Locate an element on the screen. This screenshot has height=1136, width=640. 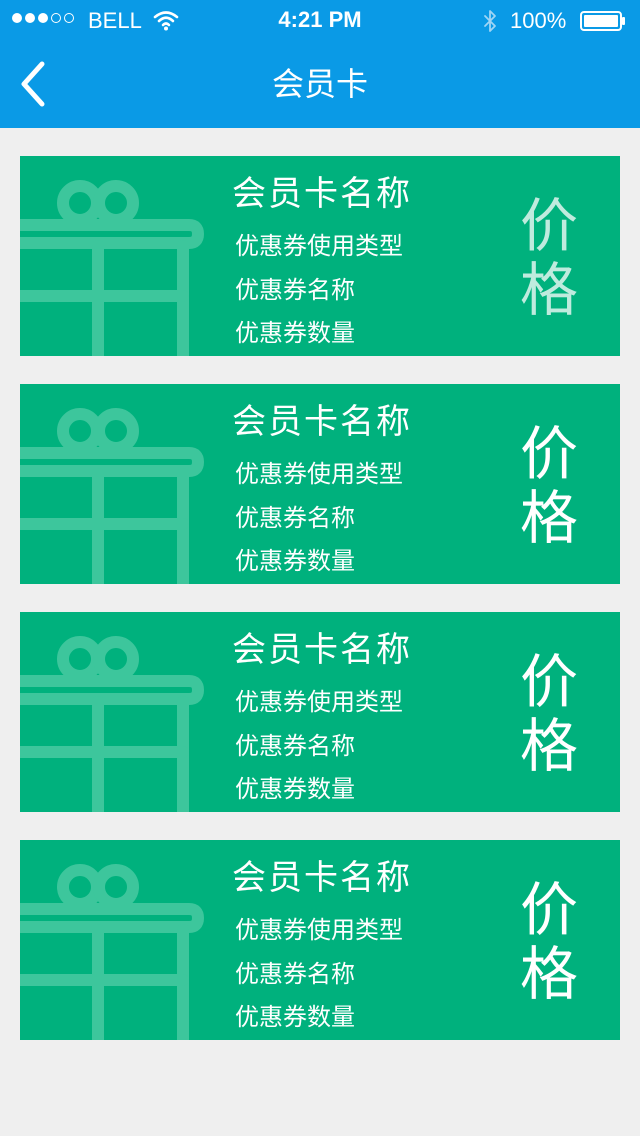
page-title: 会员卡 is located at coordinates (319, 84).